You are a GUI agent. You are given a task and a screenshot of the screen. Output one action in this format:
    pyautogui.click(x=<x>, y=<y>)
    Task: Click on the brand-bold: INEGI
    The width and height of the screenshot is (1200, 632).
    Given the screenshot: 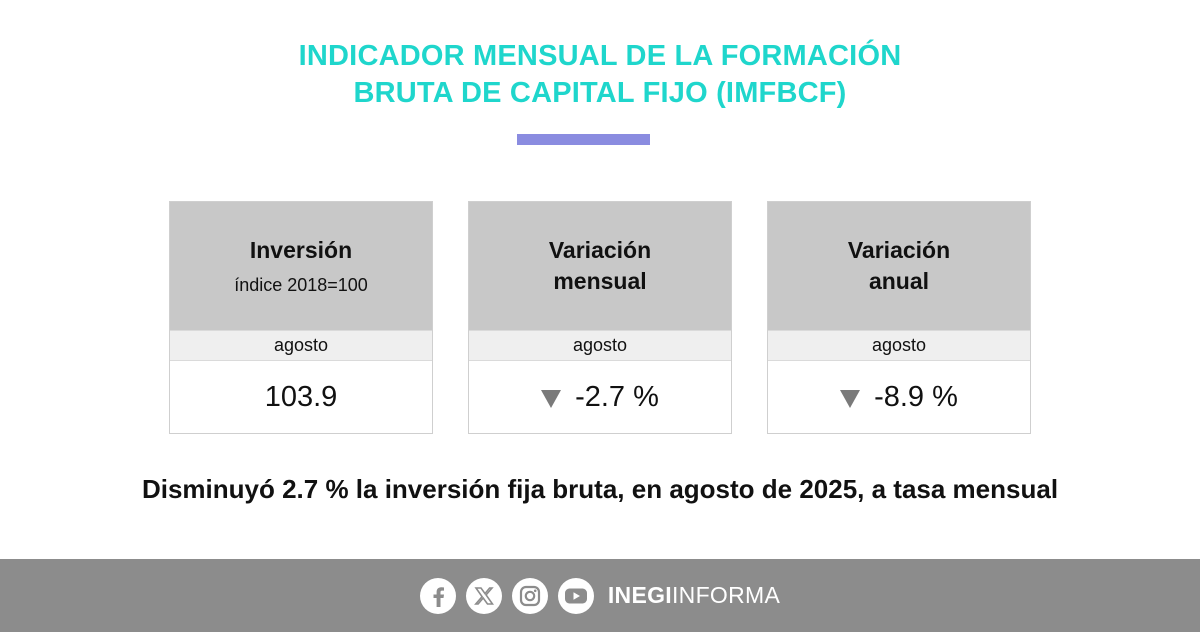 What is the action you would take?
    pyautogui.click(x=639, y=595)
    